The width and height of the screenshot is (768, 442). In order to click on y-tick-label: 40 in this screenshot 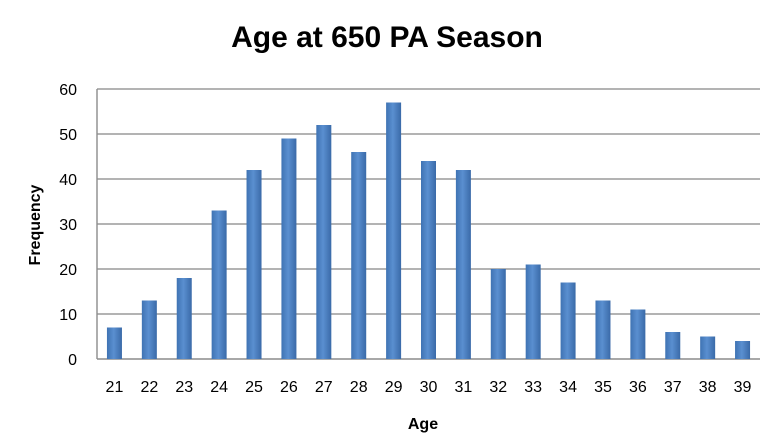, I will do `click(68, 180)`.